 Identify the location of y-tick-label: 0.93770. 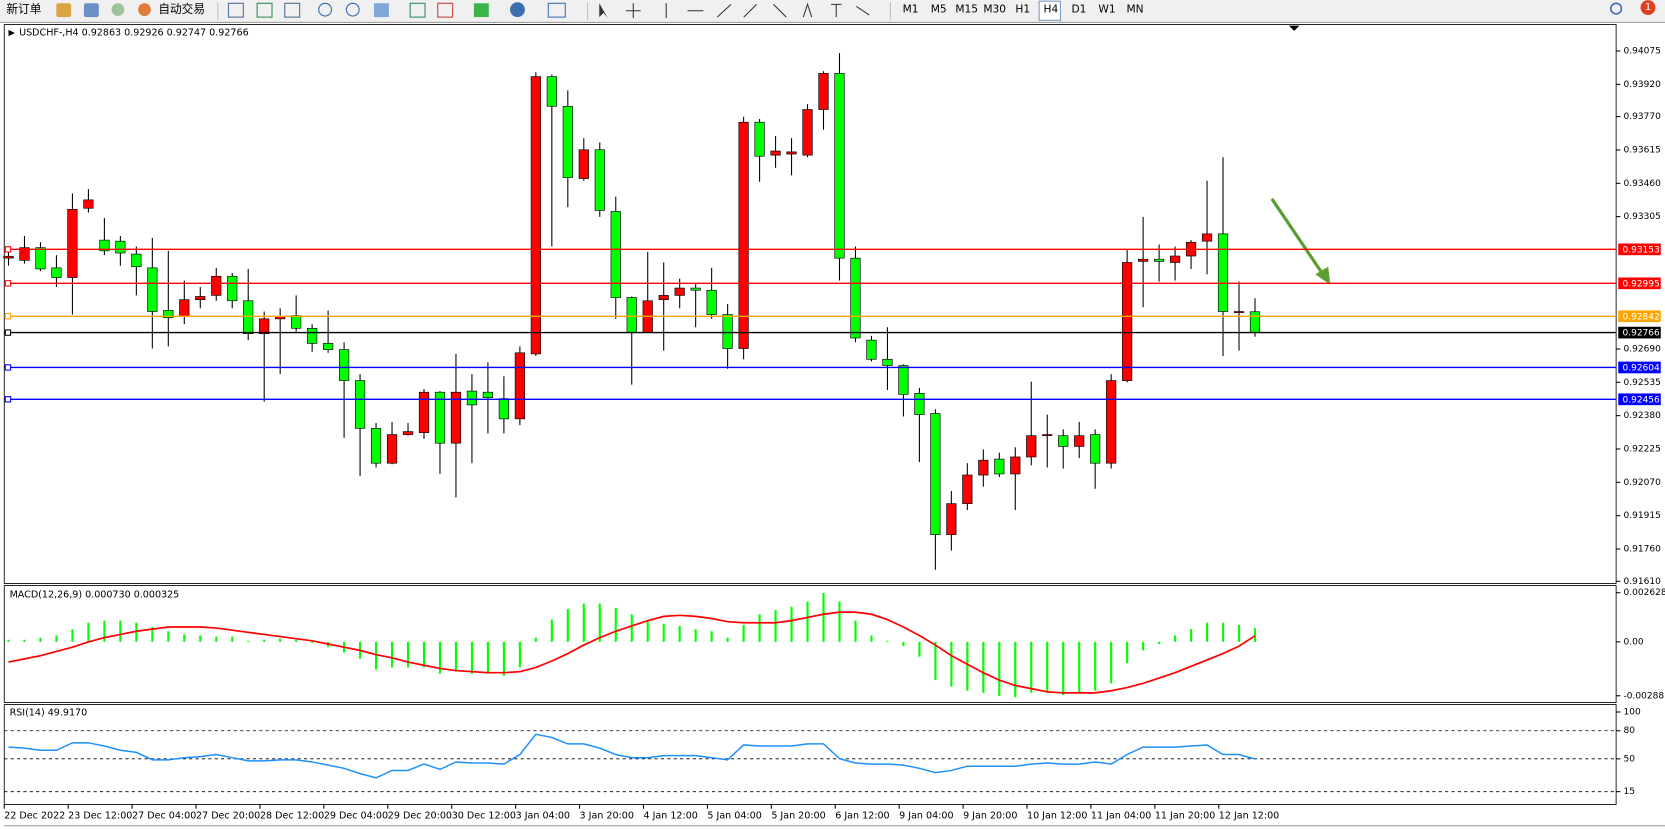
(1643, 117).